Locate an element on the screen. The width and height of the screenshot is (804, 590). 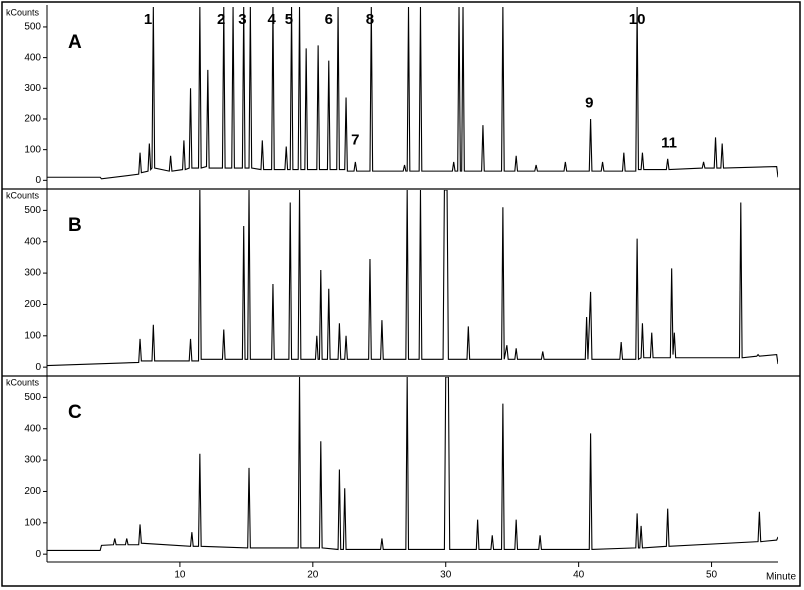
panel-label: B is located at coordinates (75, 225).